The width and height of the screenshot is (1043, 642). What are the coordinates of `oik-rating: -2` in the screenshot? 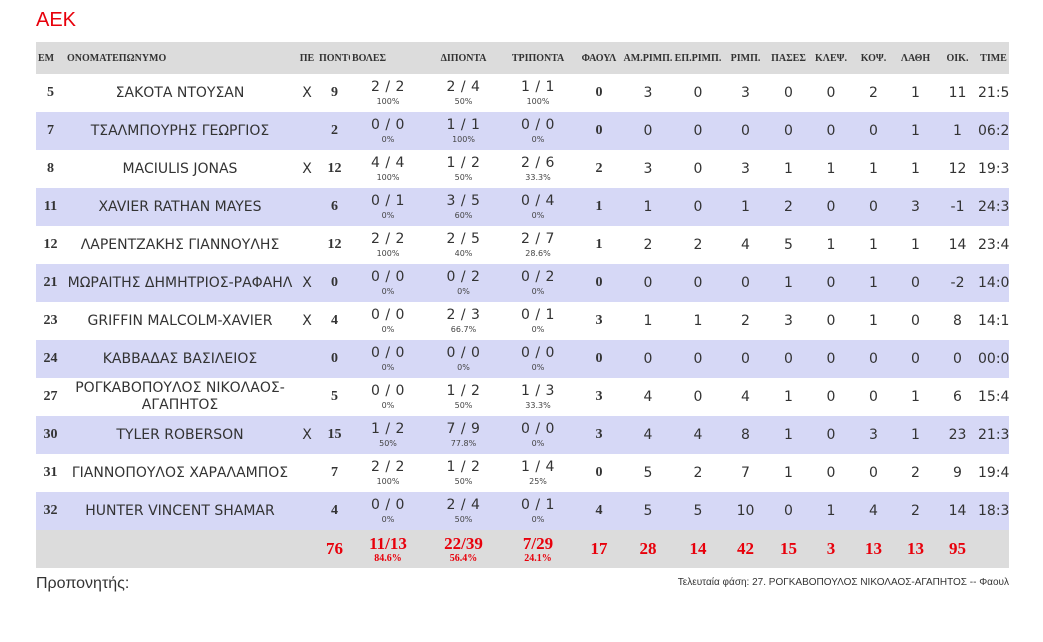 It's located at (957, 283).